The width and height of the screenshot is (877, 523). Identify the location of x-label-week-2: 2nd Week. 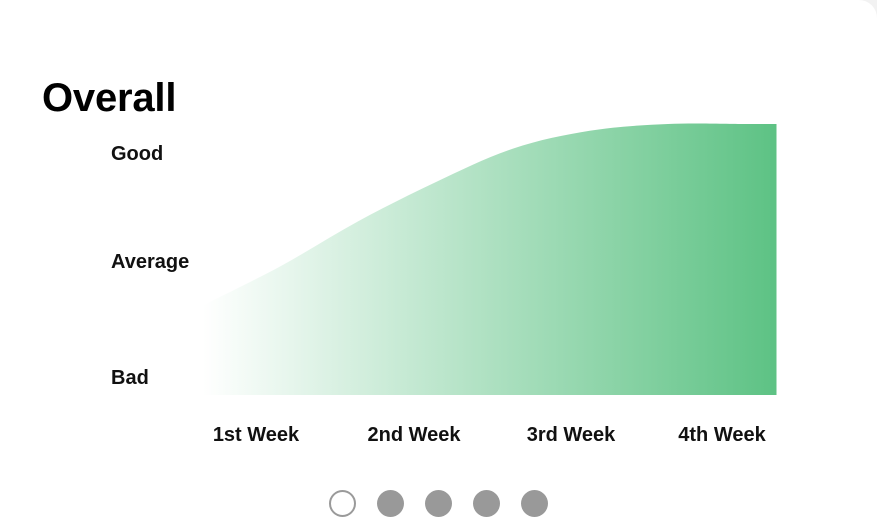
(415, 435).